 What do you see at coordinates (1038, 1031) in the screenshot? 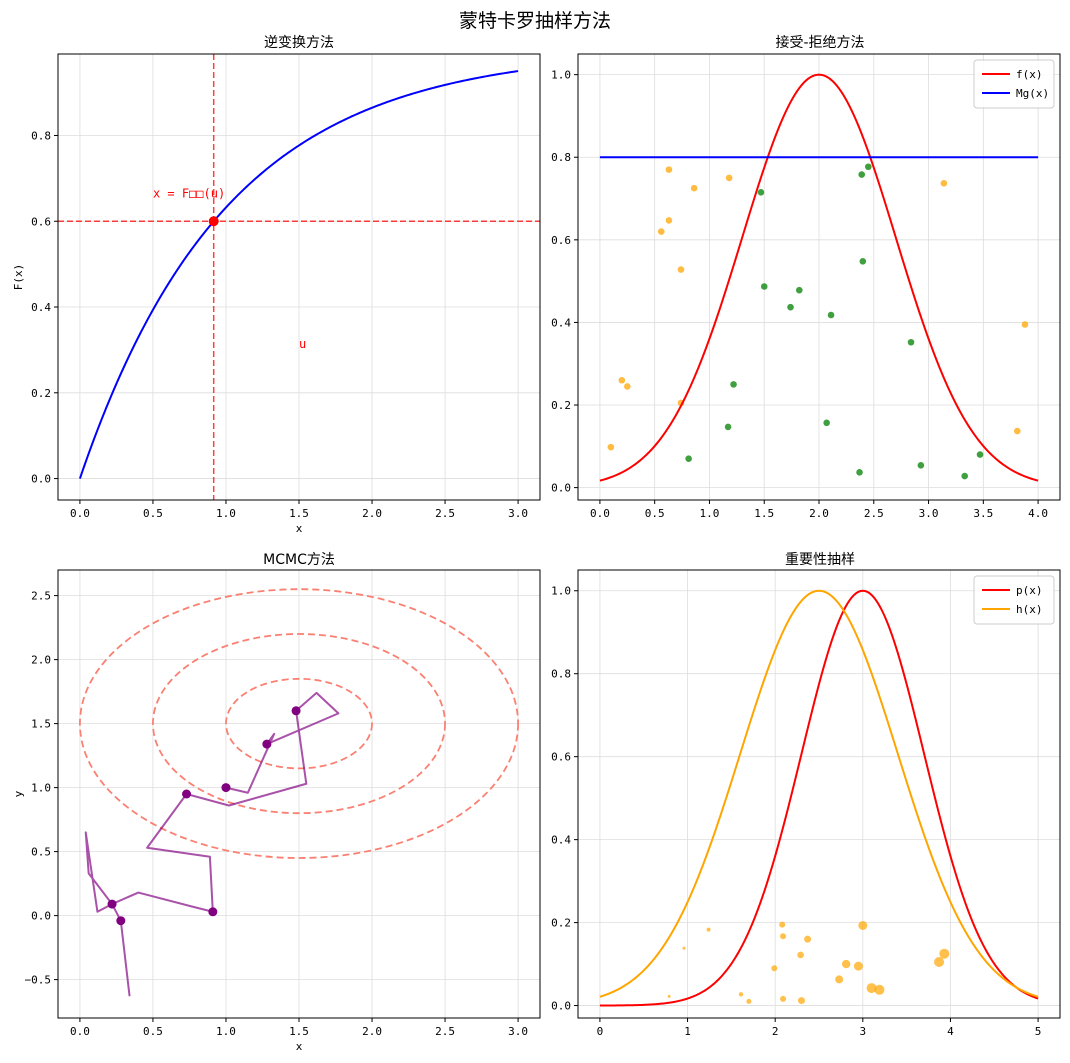
I see `importance-xtick-label: 5` at bounding box center [1038, 1031].